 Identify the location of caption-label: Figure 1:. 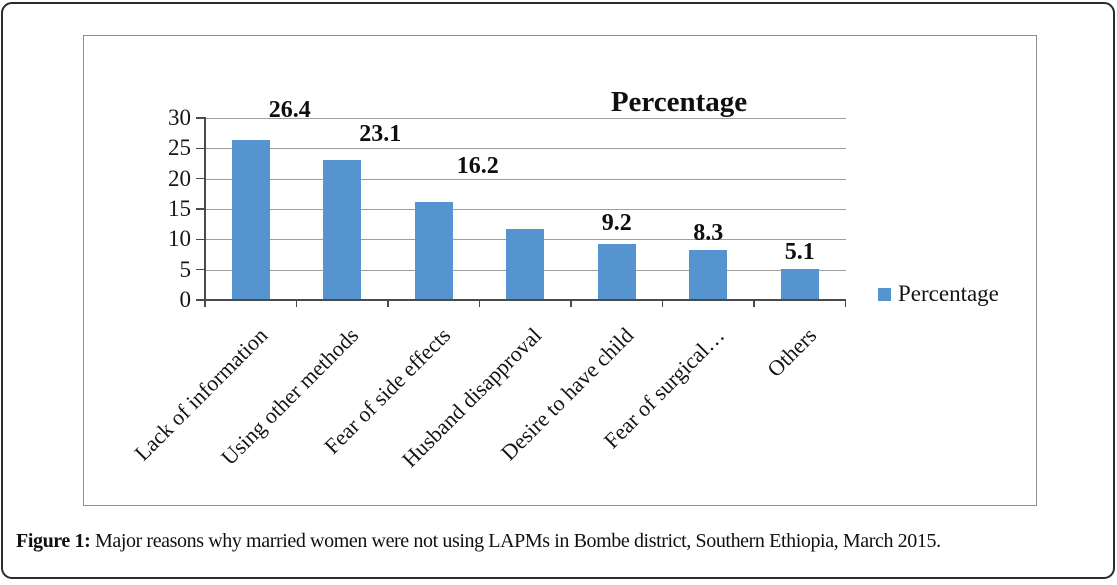
(53, 541).